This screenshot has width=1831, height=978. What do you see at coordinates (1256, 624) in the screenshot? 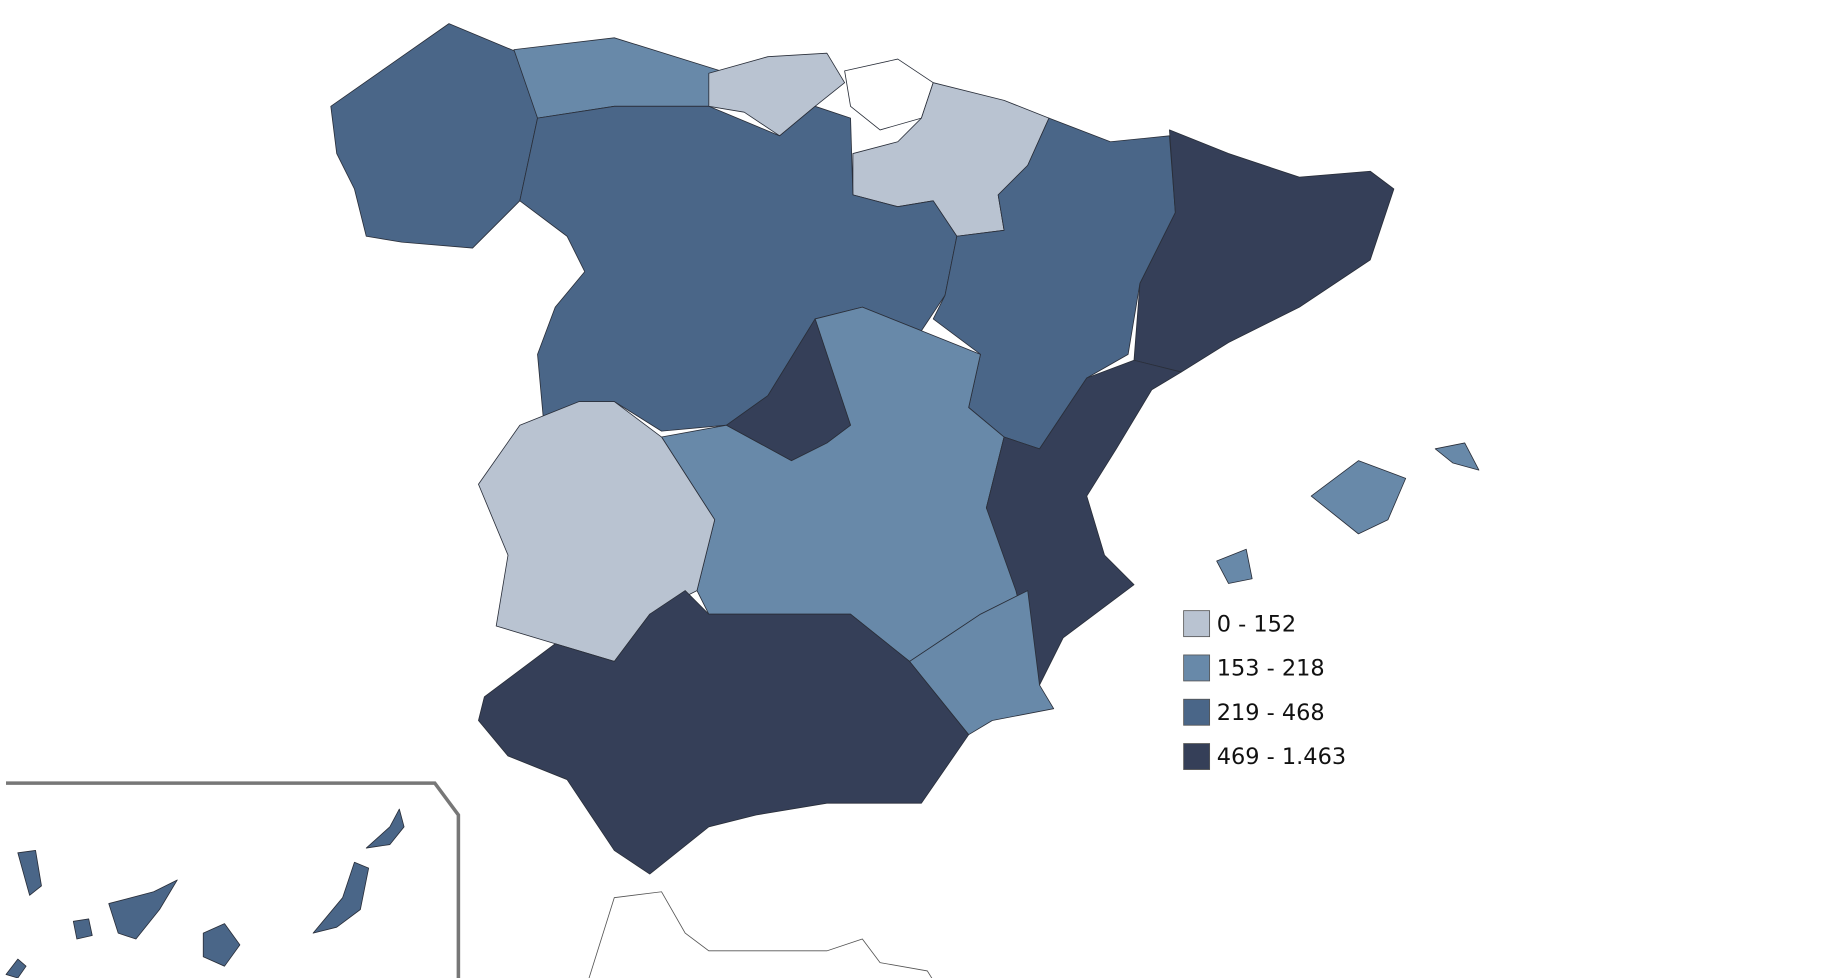
I see `legend-label: 0 - 152` at bounding box center [1256, 624].